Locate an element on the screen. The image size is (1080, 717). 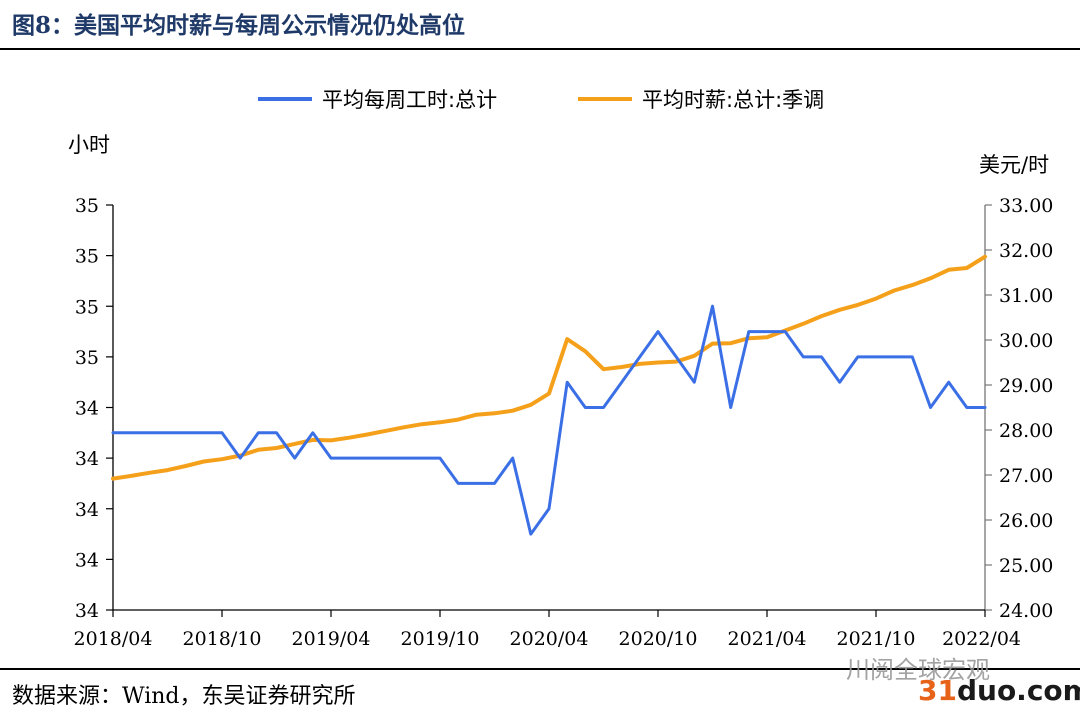
right-tick-label: 29.00 is located at coordinates (1026, 386).